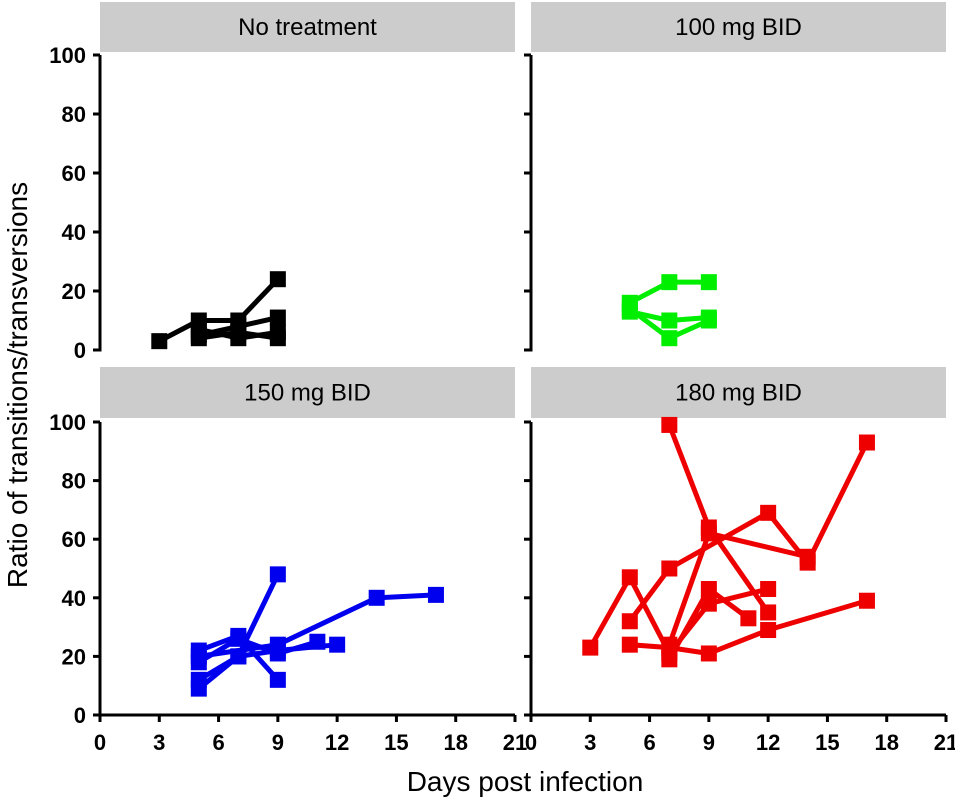 The image size is (955, 800). I want to click on facet-title: No treatment, so click(307, 27).